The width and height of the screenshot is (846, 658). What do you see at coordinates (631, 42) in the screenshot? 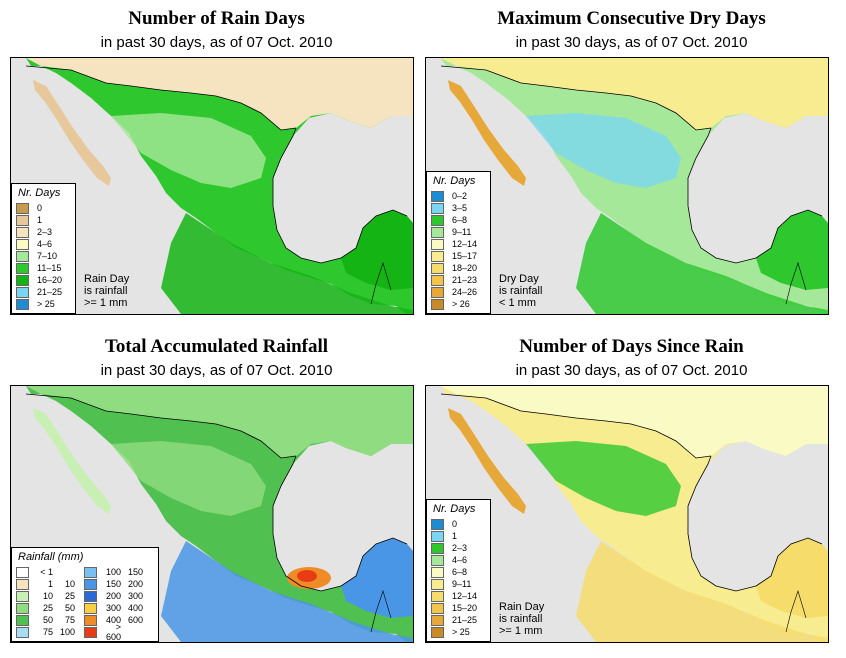
I see `panel-subtitle: in past 30 days, as of 07 Oct. 2010` at bounding box center [631, 42].